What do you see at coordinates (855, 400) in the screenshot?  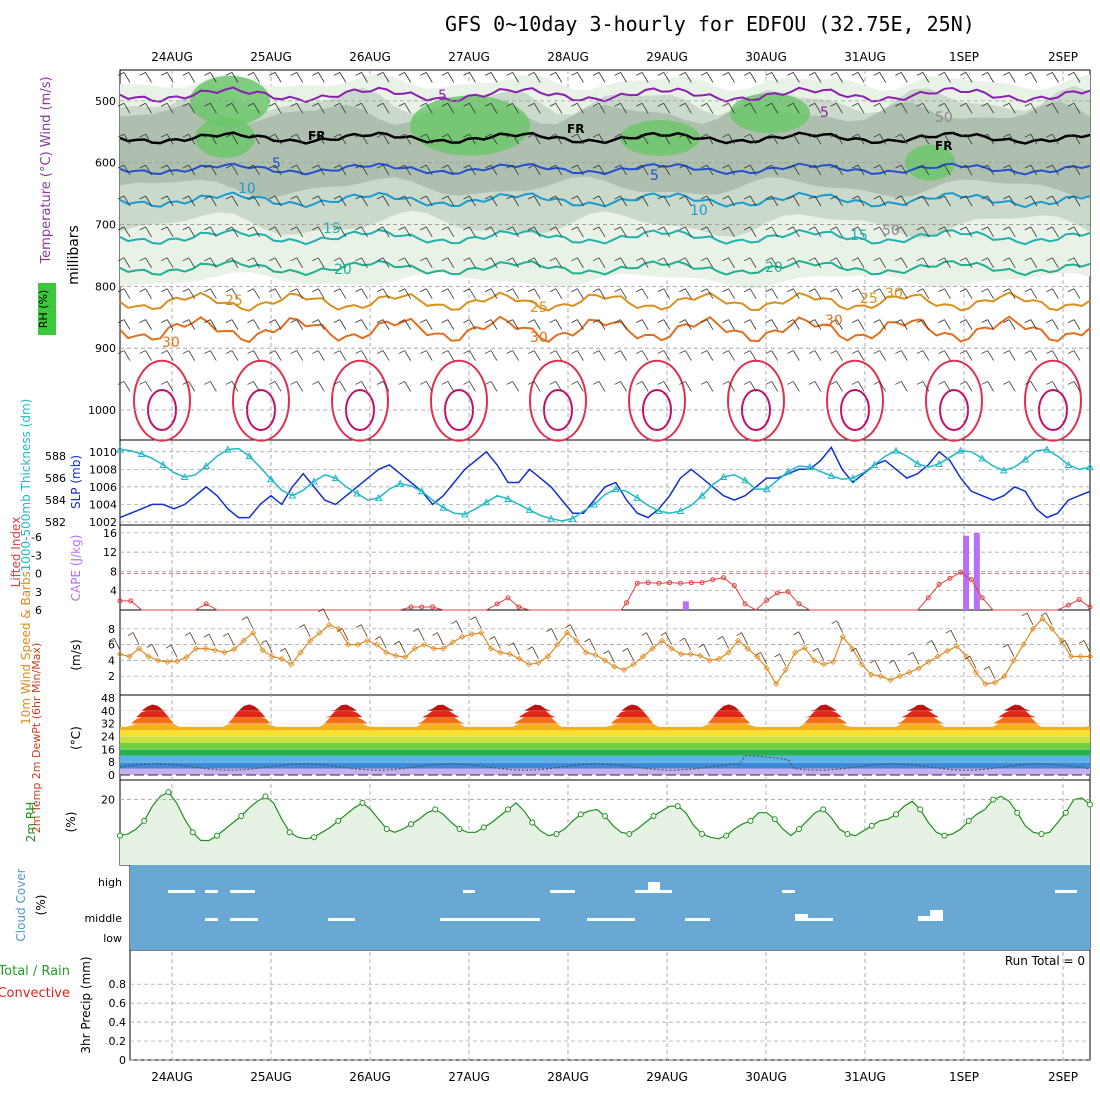 I see `surface-temp-lobe` at bounding box center [855, 400].